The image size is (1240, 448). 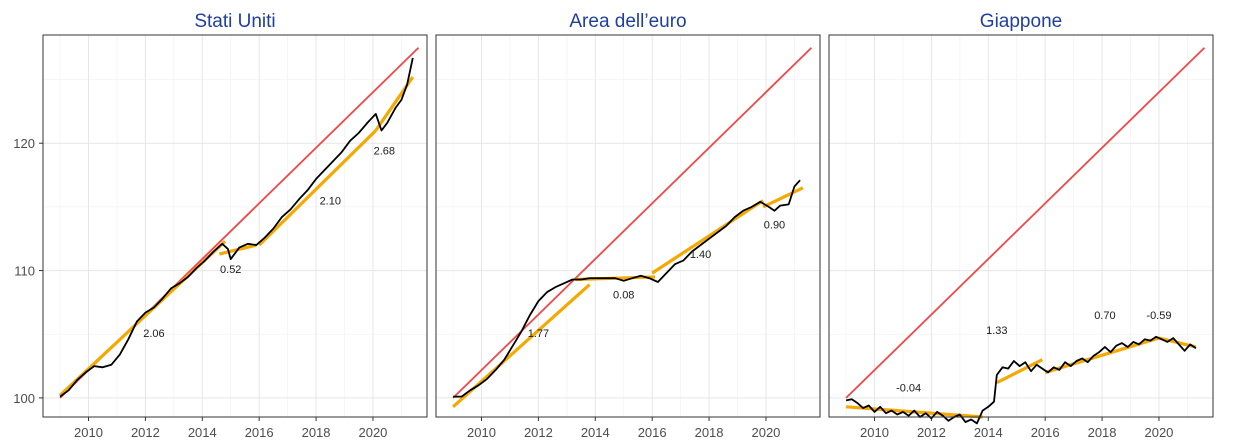 I want to click on segment-label: 1.40, so click(x=700, y=255).